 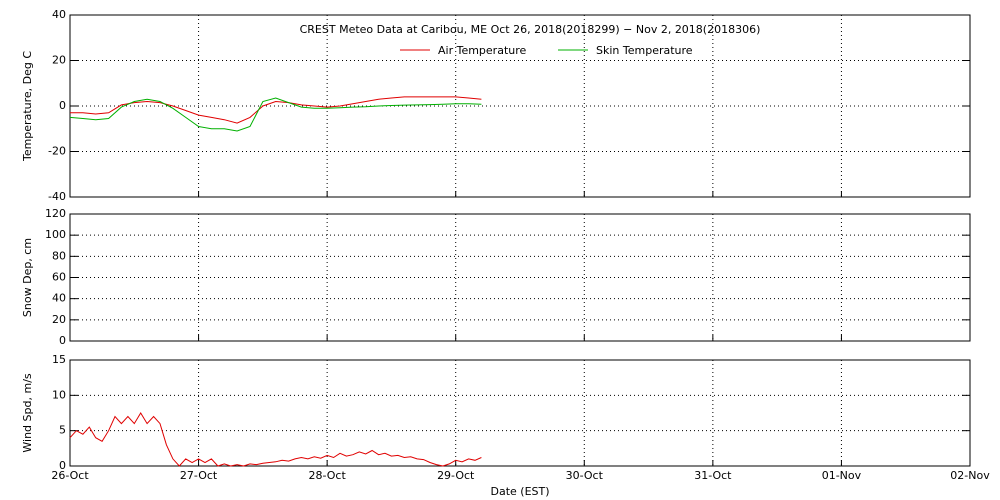 I want to click on x-tick-label: 28-Oct, so click(x=327, y=475).